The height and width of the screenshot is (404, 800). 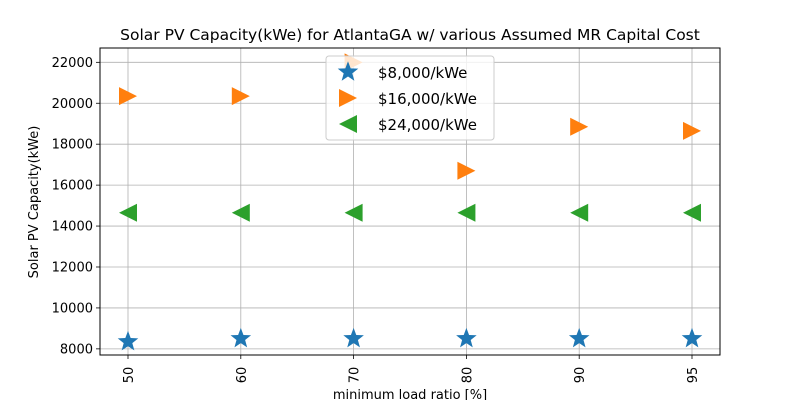 What do you see at coordinates (355, 375) in the screenshot?
I see `x-tick-label: 70` at bounding box center [355, 375].